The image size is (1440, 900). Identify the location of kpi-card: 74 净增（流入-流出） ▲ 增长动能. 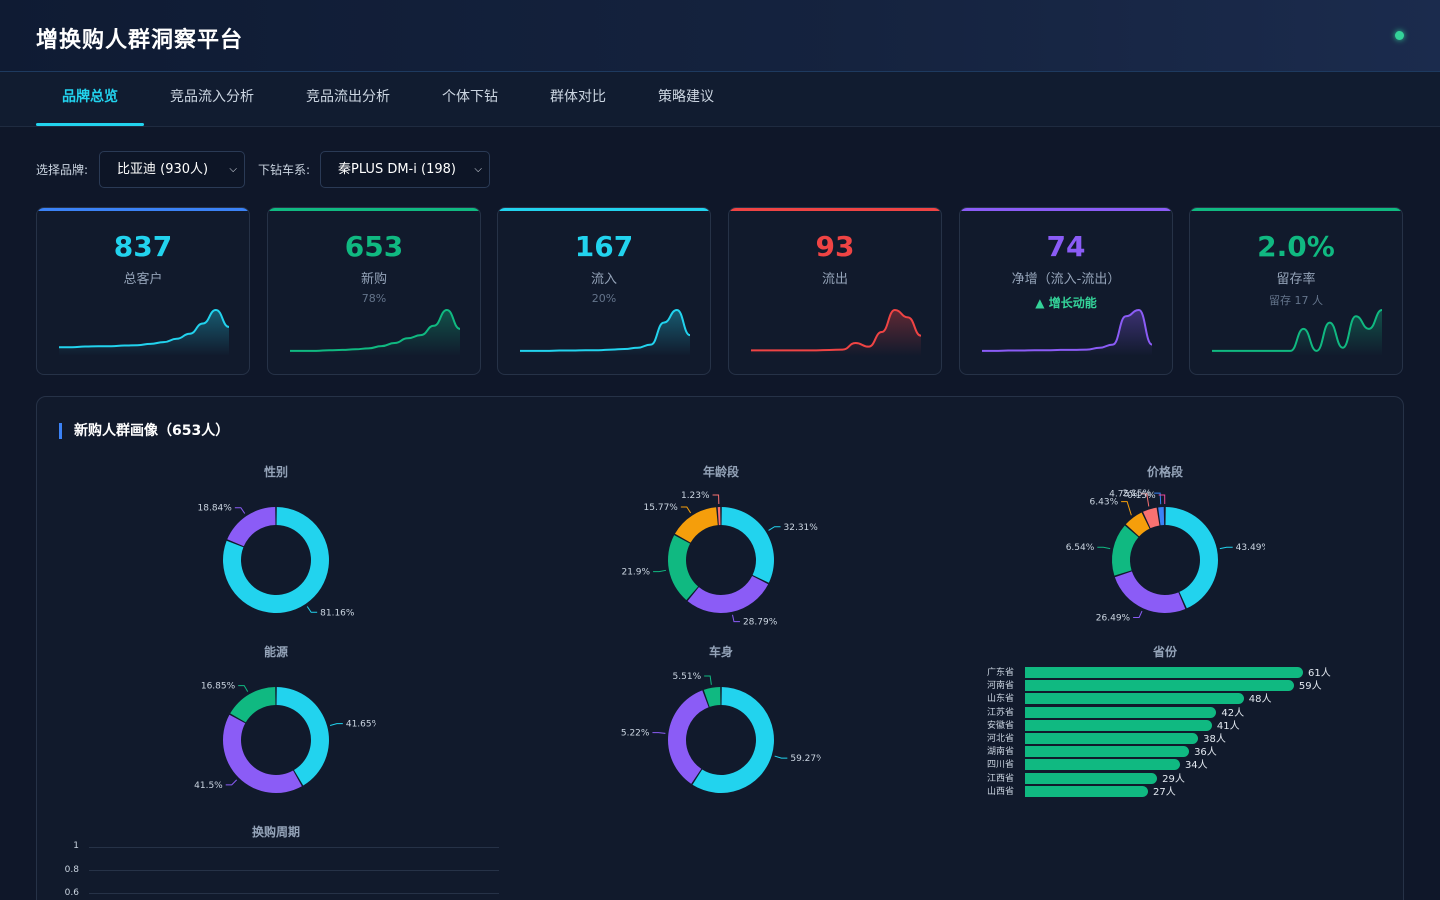
(1066, 291).